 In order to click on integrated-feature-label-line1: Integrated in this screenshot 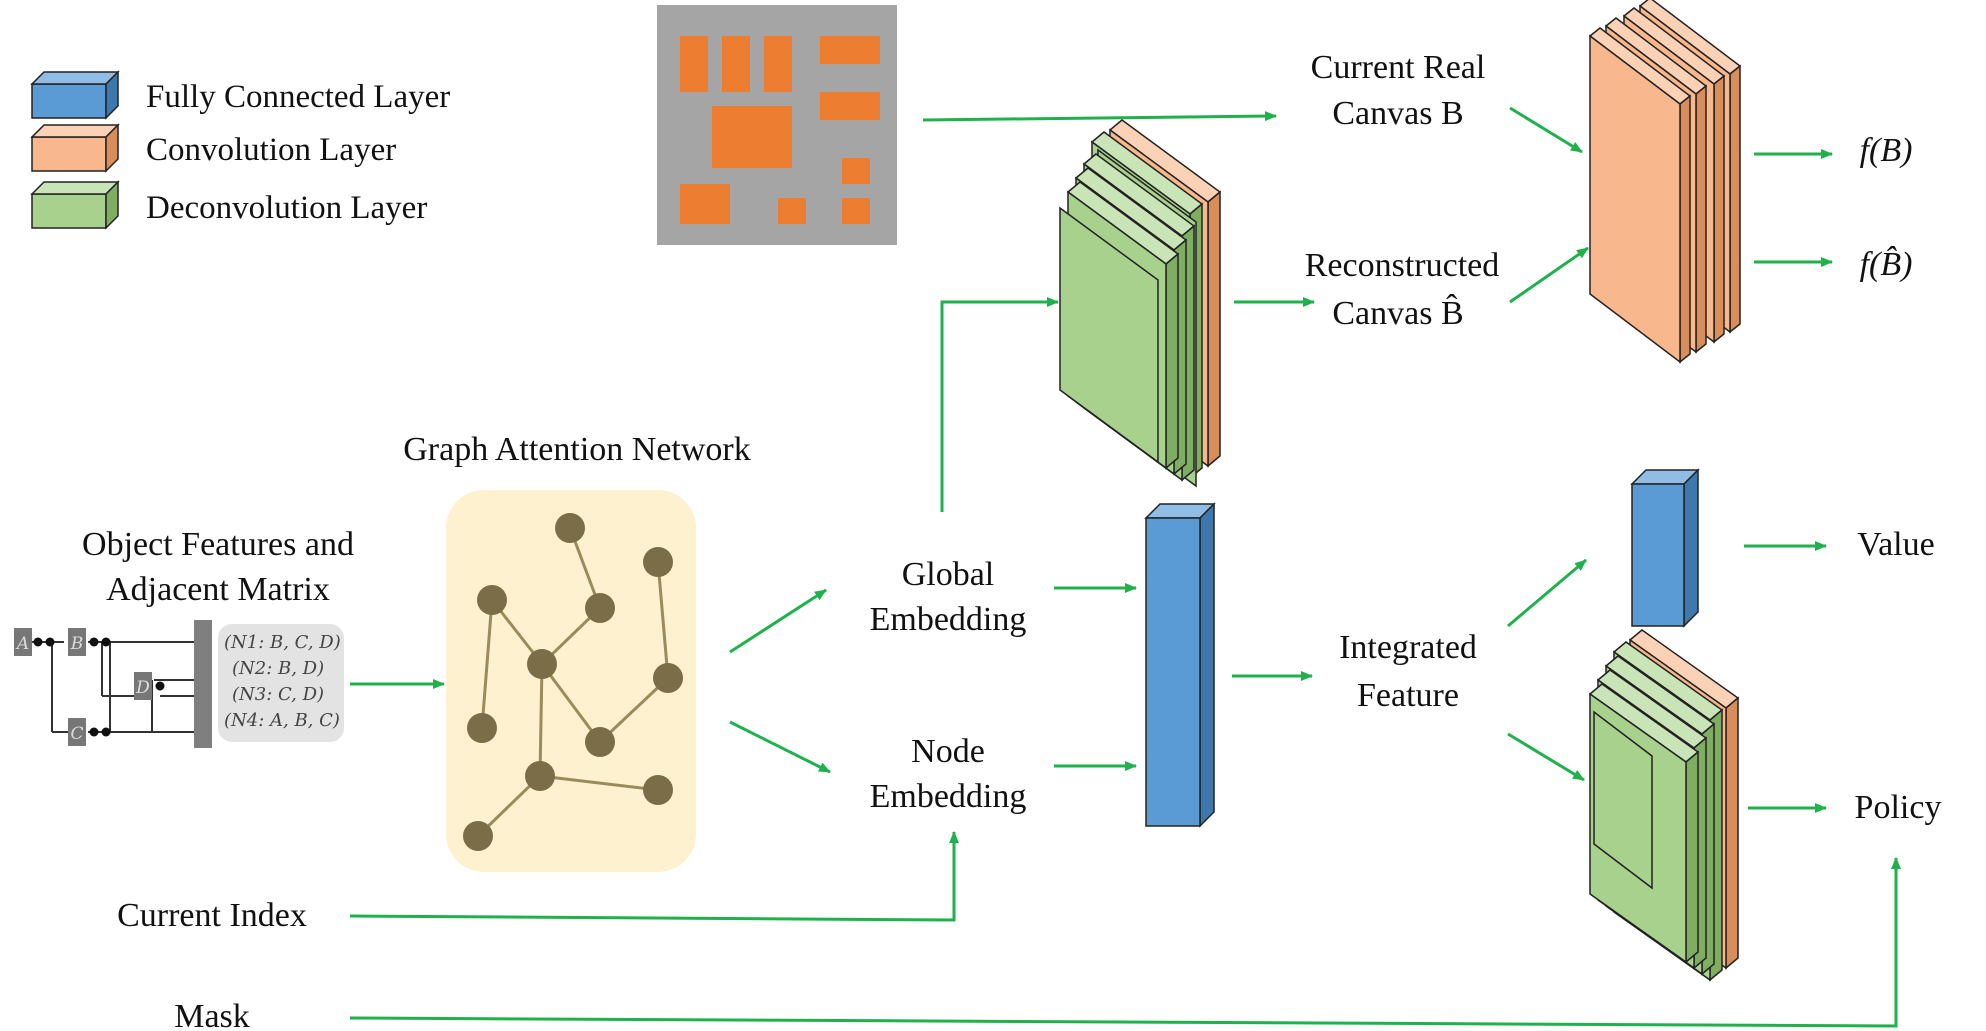, I will do `click(1408, 647)`.